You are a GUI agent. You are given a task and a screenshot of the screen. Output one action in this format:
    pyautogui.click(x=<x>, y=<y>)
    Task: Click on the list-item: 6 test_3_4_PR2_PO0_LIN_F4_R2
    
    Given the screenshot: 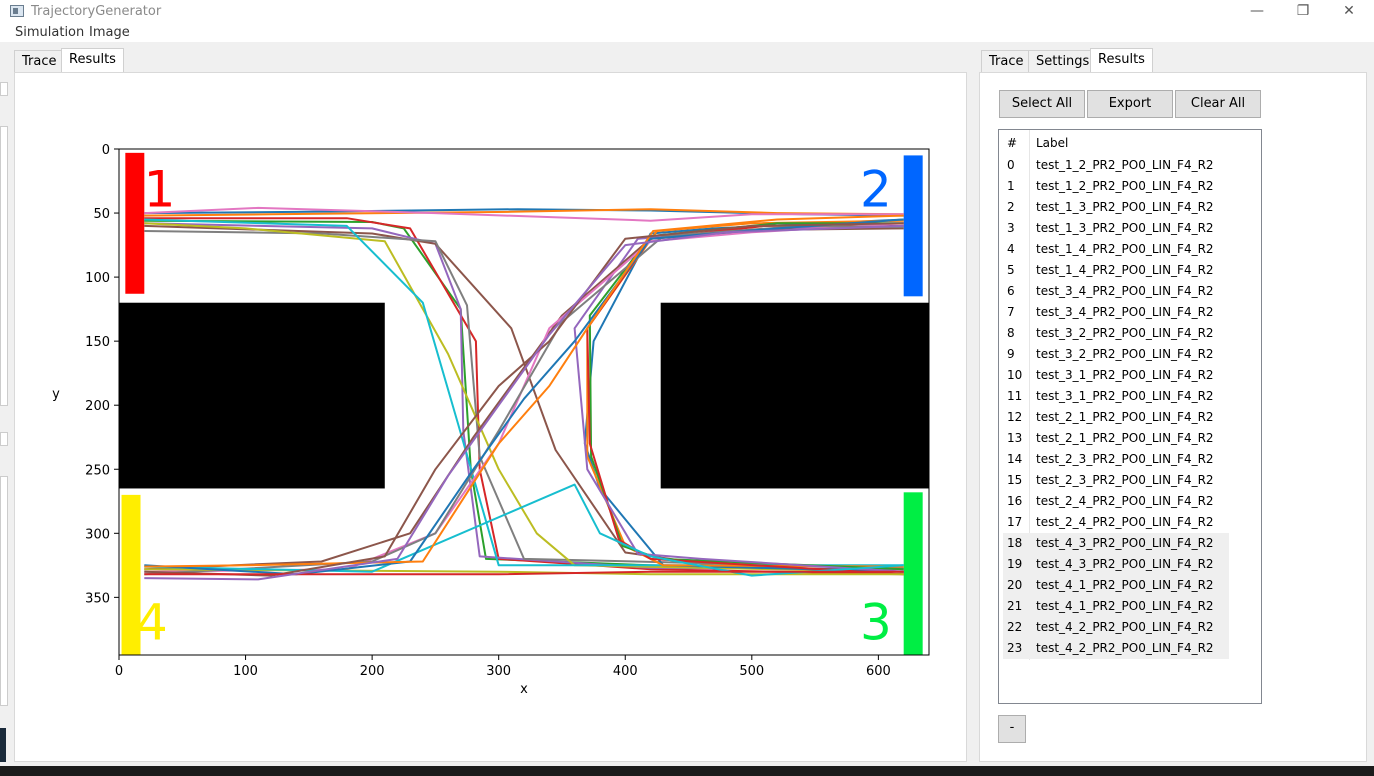 What is the action you would take?
    pyautogui.click(x=1116, y=291)
    